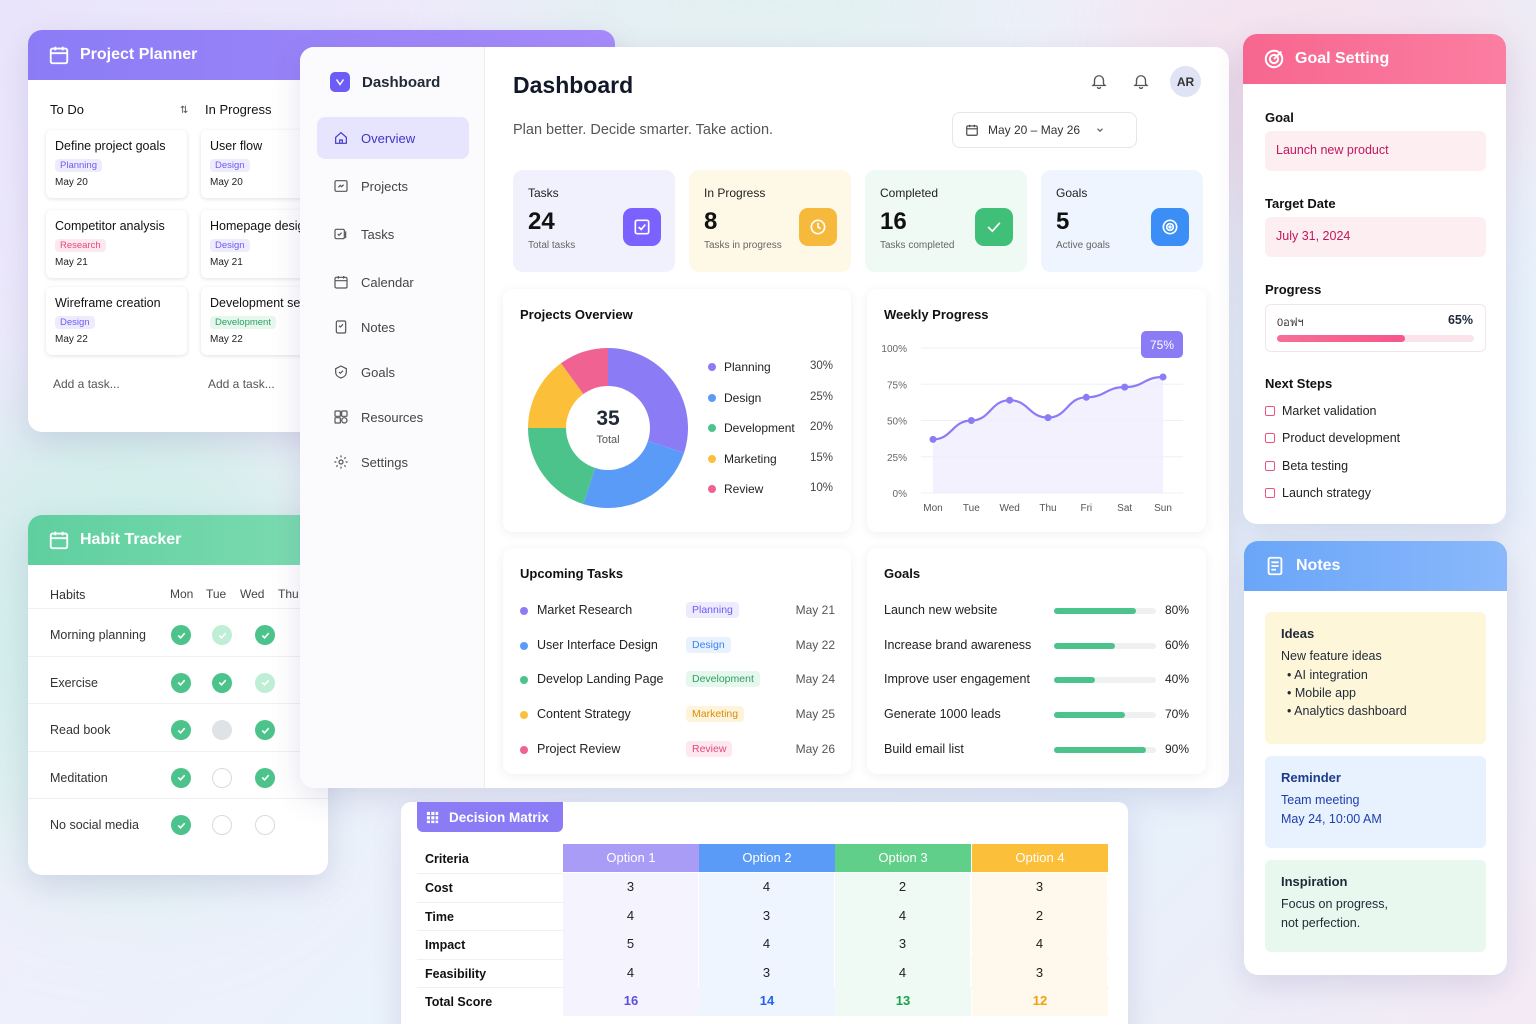 Image resolution: width=1536 pixels, height=1024 pixels. I want to click on matrix-cell: 5, so click(631, 944).